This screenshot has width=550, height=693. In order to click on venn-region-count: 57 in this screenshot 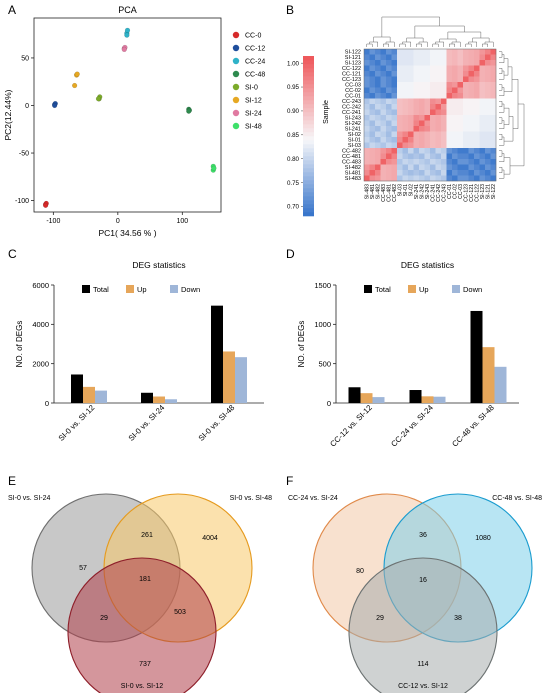, I will do `click(83, 568)`.